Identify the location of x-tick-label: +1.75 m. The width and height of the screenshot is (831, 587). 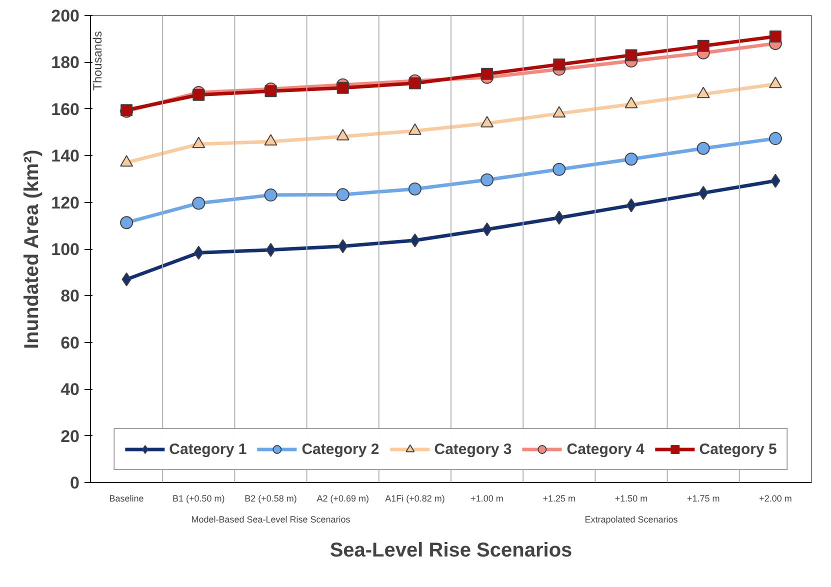
(703, 499).